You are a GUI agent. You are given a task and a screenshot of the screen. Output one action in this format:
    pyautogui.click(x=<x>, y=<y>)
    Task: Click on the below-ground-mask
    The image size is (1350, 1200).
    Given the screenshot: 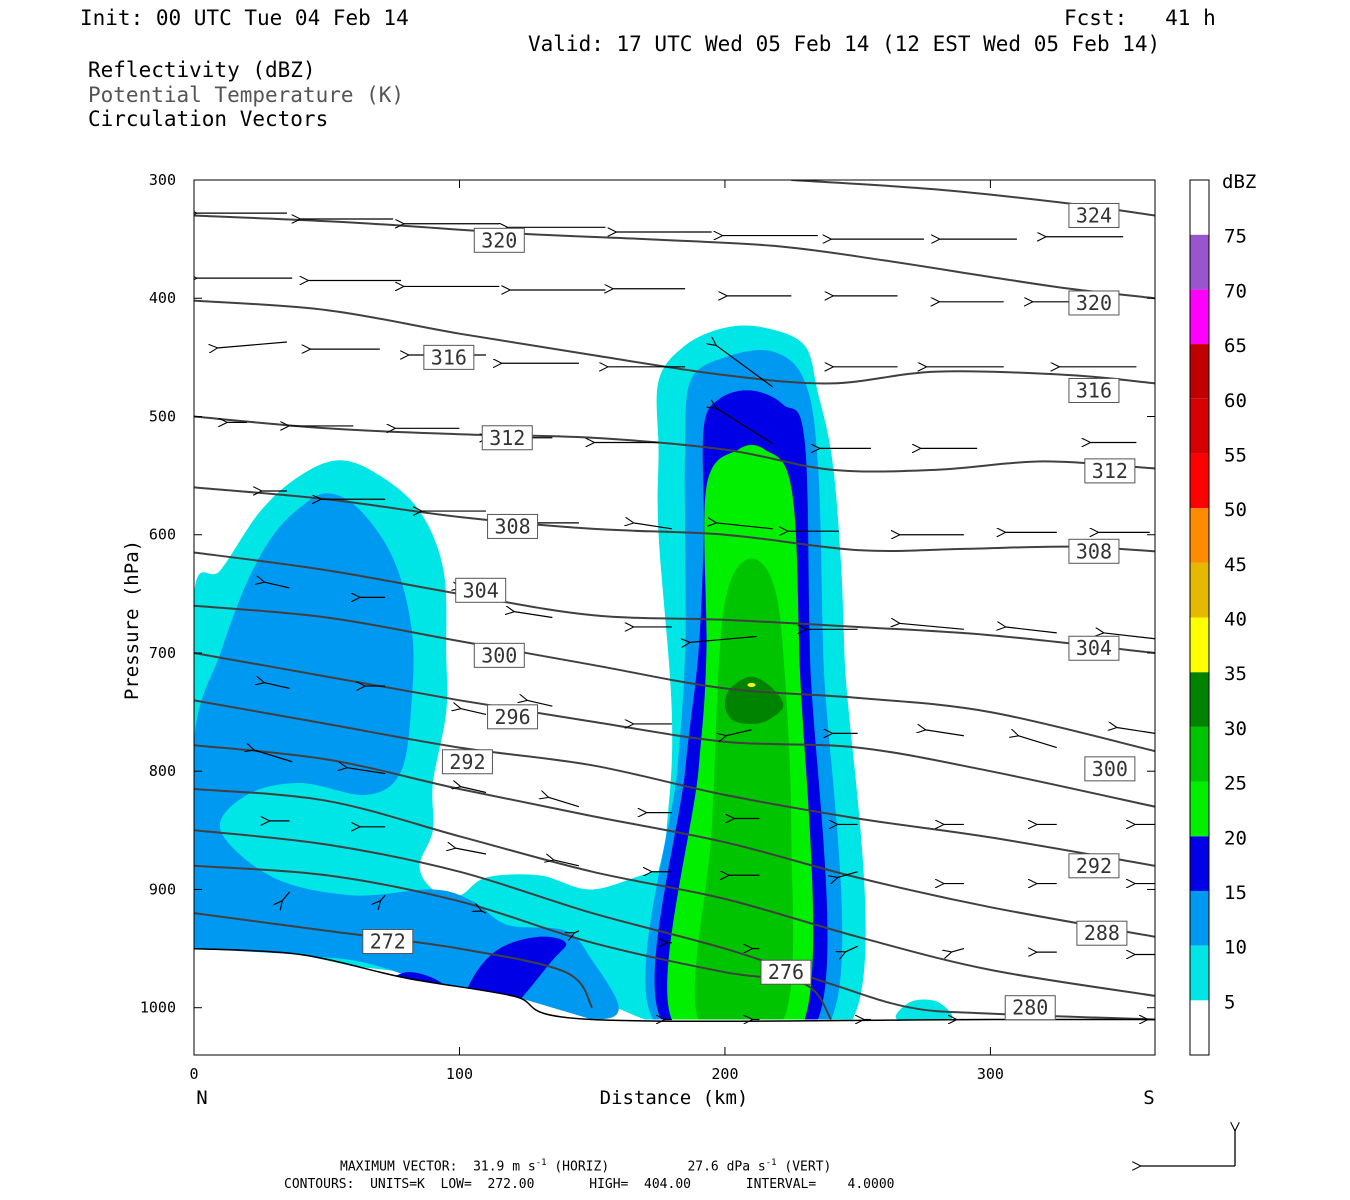 What is the action you would take?
    pyautogui.click(x=674, y=1001)
    